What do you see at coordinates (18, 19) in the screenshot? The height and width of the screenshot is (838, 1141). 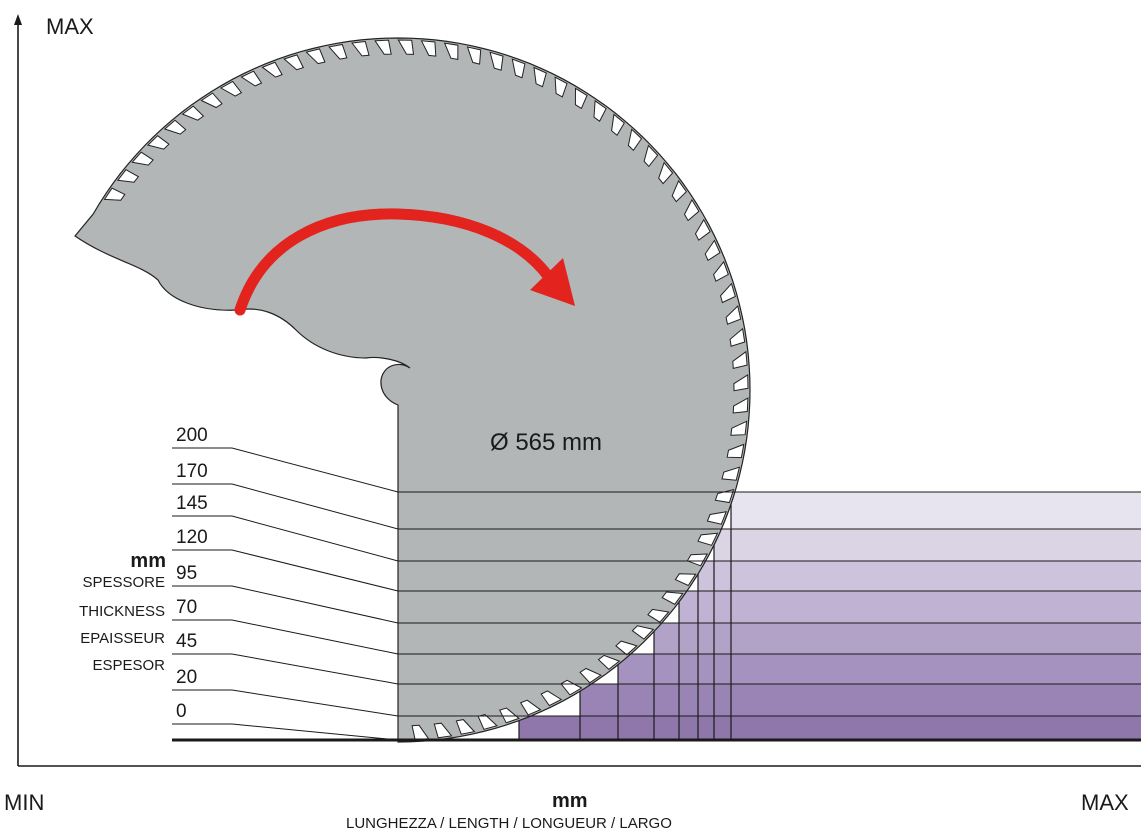 I see `y-axis-arrow-icon` at bounding box center [18, 19].